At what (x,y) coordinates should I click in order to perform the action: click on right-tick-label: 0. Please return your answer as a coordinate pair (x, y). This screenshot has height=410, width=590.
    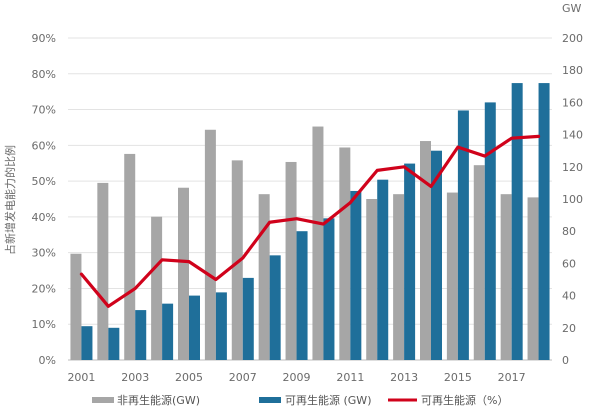
    Looking at the image, I should click on (565, 360).